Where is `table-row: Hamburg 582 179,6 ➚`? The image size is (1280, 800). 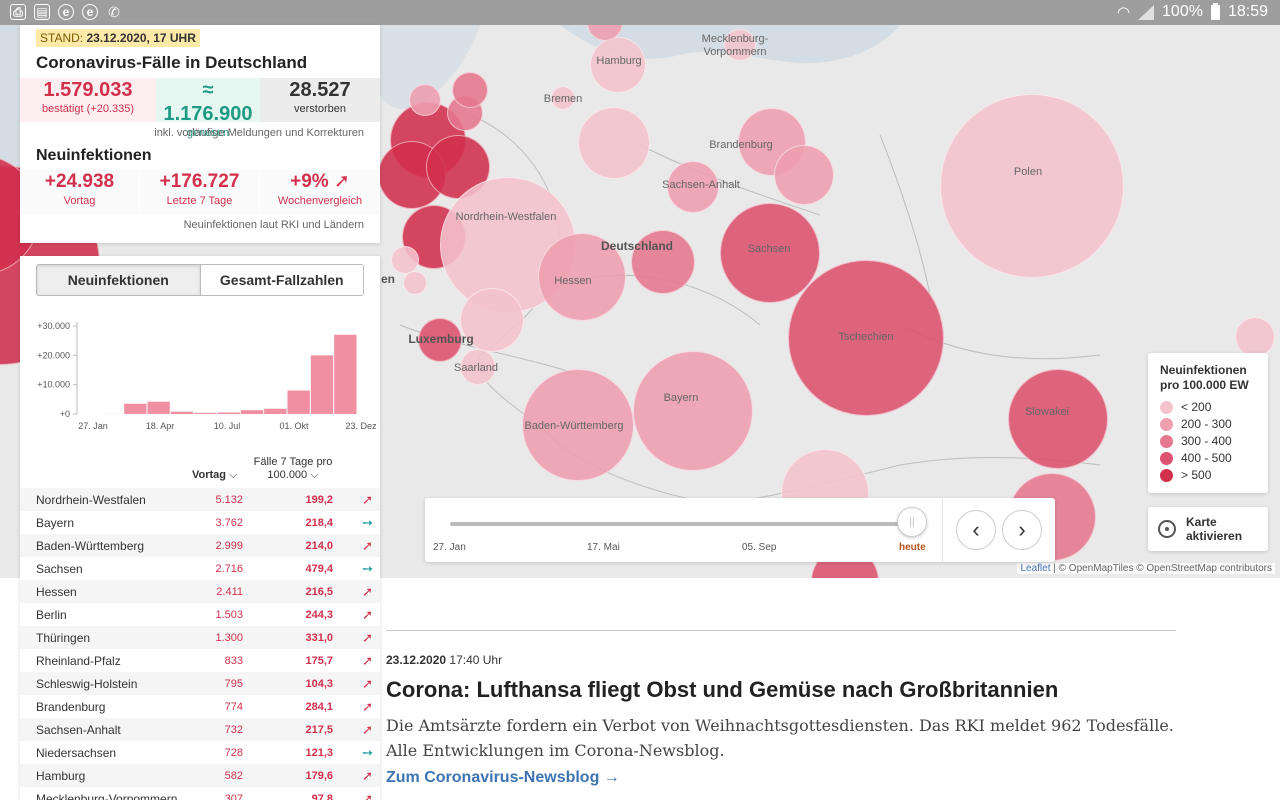
table-row: Hamburg 582 179,6 ➚ is located at coordinates (200, 775).